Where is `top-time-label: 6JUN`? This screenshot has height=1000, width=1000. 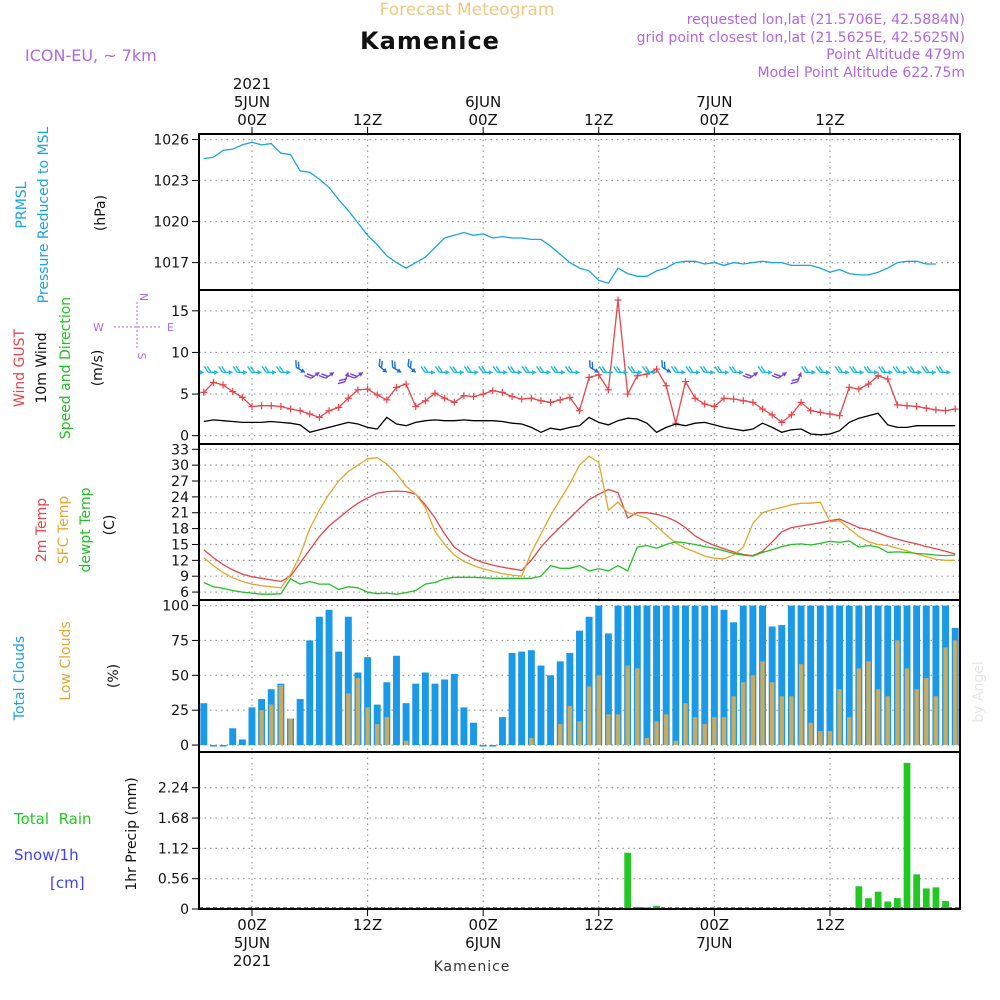 top-time-label: 6JUN is located at coordinates (483, 102).